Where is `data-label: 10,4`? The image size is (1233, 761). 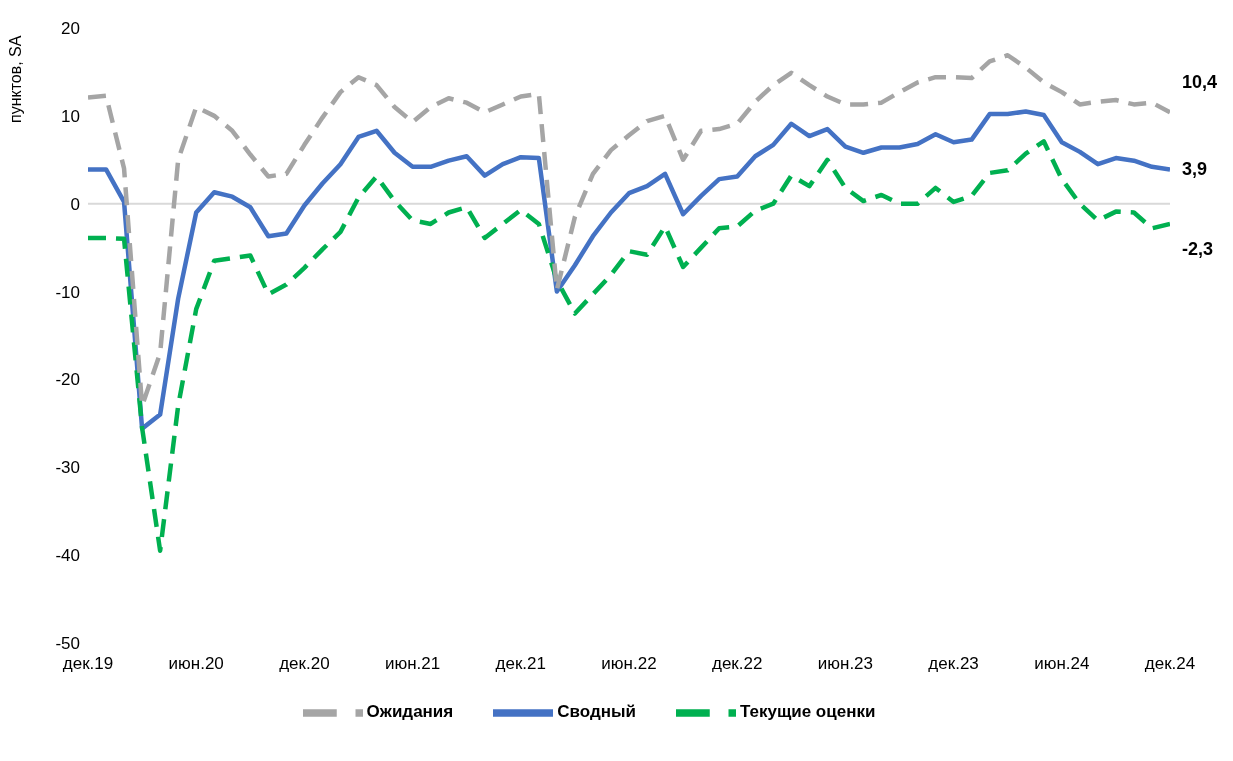
data-label: 10,4 is located at coordinates (1200, 82).